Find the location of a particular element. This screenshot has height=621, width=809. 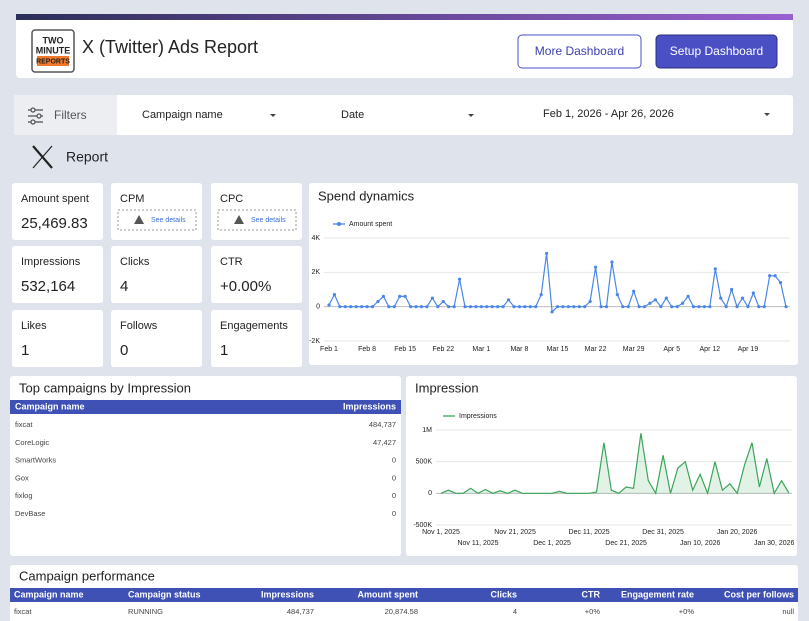

x-tick-label: Dec 11, 2025 is located at coordinates (589, 532).